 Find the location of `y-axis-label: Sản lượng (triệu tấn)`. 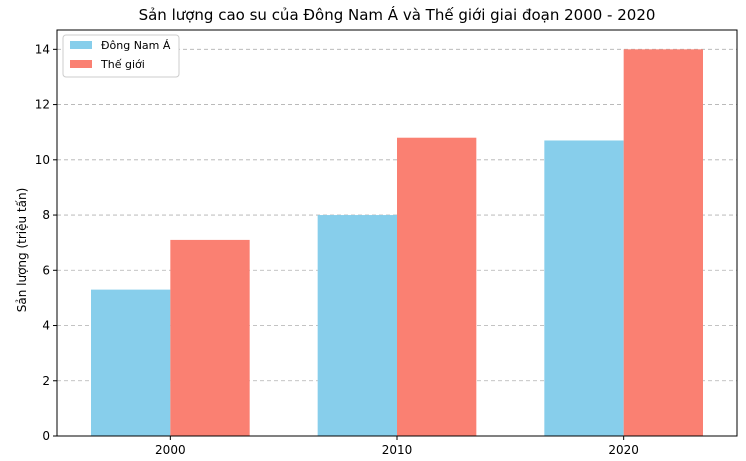

y-axis-label: Sản lượng (triệu tấn) is located at coordinates (22, 250).